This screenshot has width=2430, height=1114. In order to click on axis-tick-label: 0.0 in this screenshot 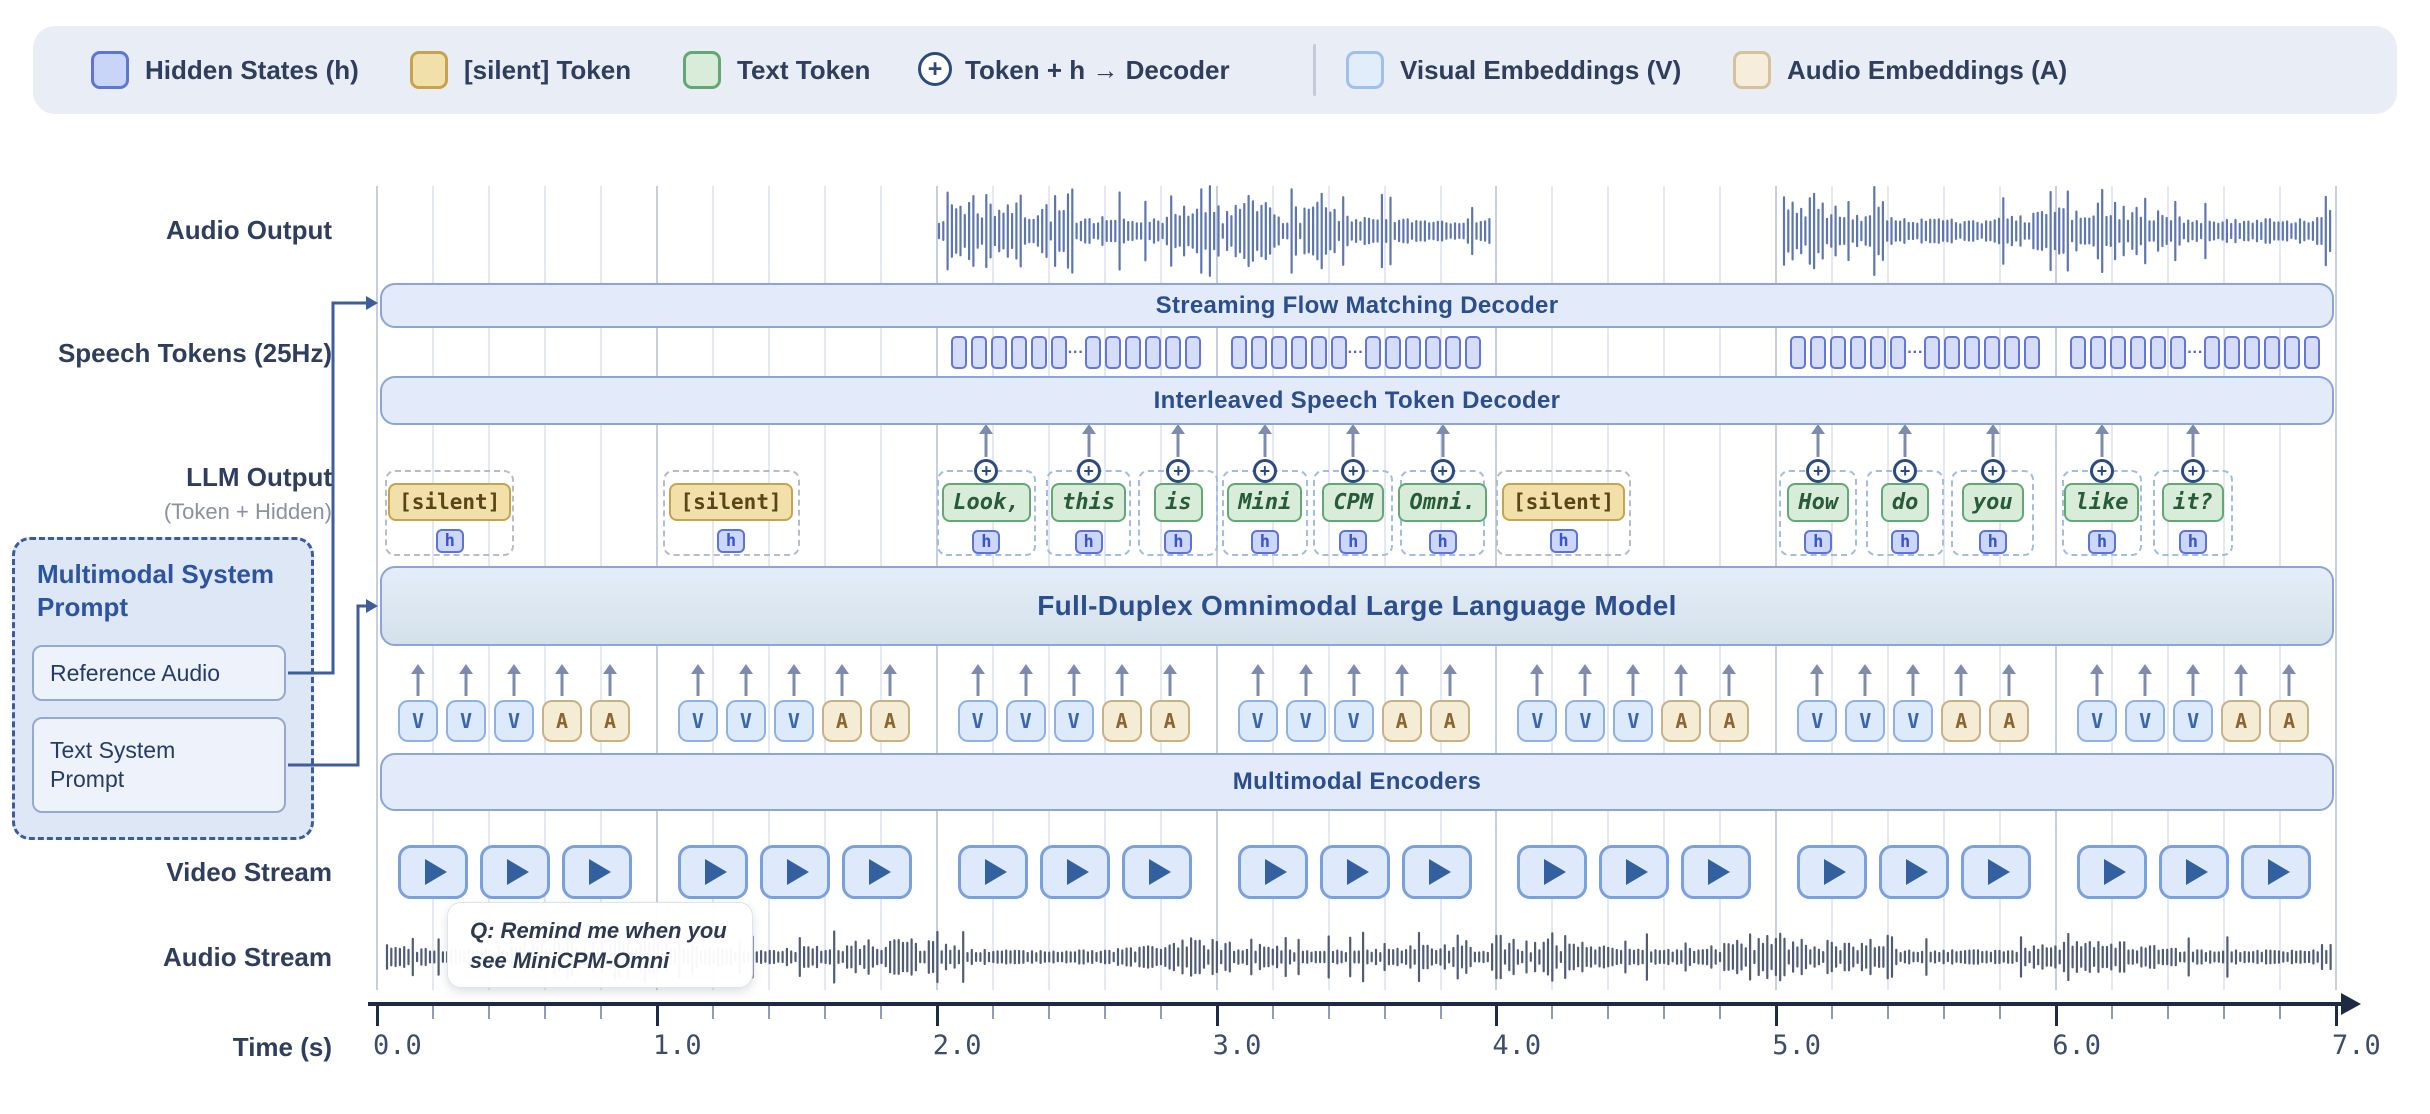, I will do `click(397, 1045)`.